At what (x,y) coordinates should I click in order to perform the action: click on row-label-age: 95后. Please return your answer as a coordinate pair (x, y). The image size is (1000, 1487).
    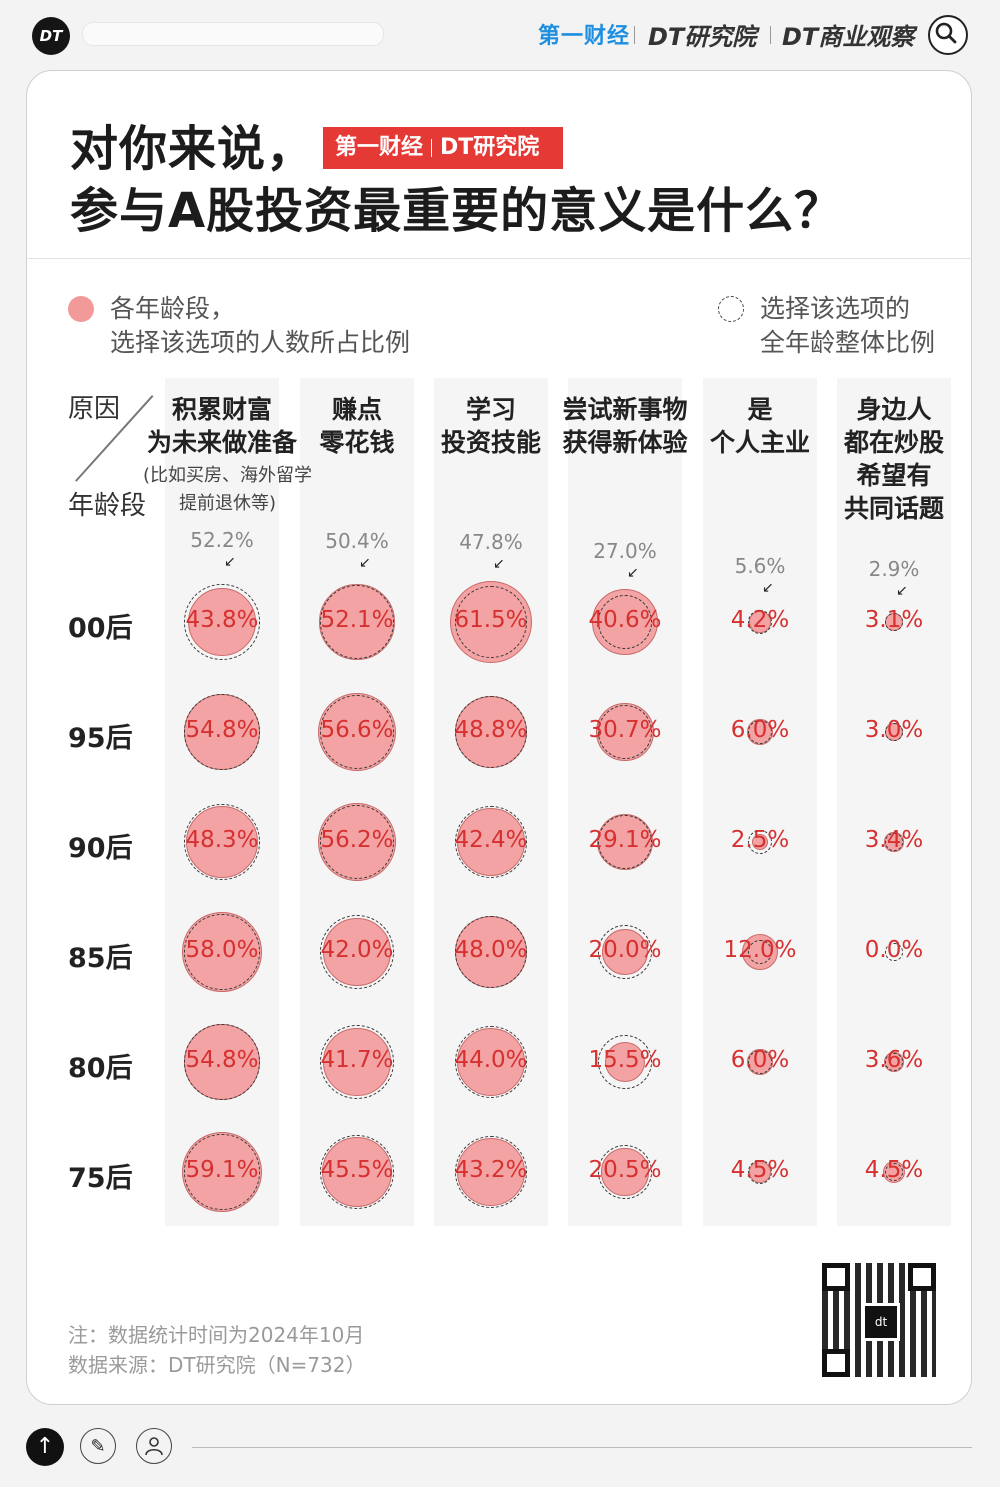
    Looking at the image, I should click on (100, 738).